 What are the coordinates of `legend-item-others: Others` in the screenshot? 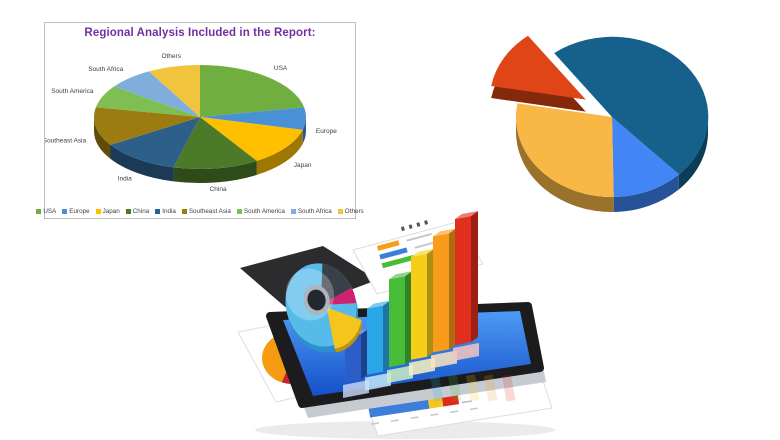 It's located at (350, 211).